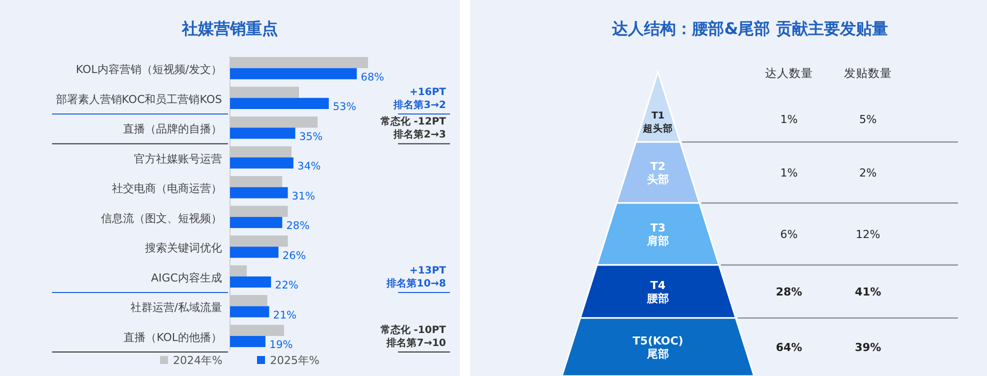 The height and width of the screenshot is (376, 987). Describe the element at coordinates (178, 159) in the screenshot. I see `y-tick-label: 官方社媒账号运营` at that location.